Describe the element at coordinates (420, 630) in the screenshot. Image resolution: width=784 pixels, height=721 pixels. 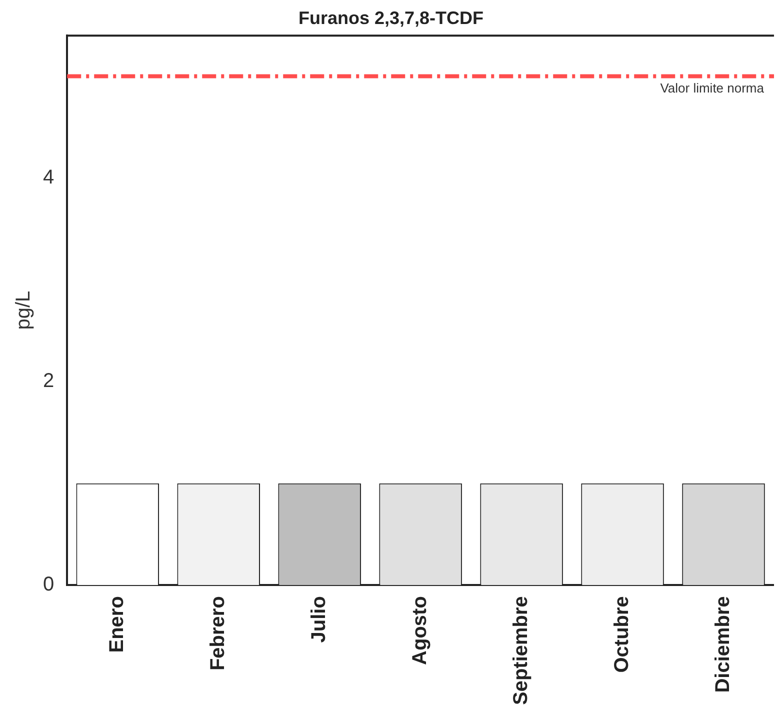
I see `x-tick-label: Agosto` at that location.